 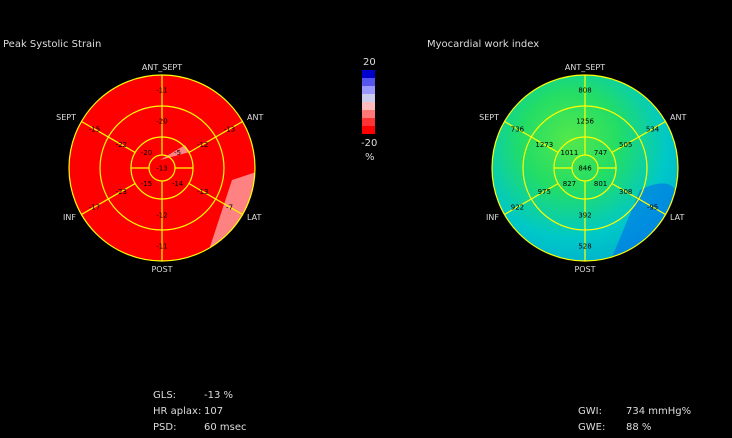 I want to click on stats-right: GWI: 734 mmHg% GWE: 88 %, so click(x=648, y=422).